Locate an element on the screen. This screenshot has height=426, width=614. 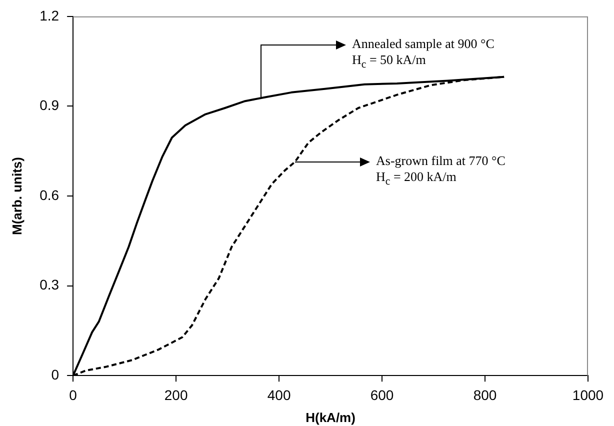
x-tick-label: 200 is located at coordinates (176, 394).